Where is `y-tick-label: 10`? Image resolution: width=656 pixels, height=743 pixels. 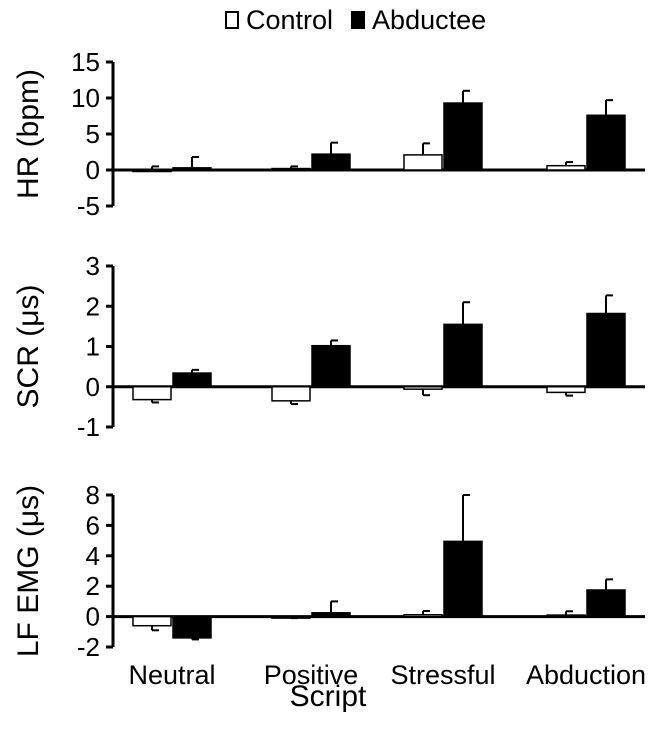
y-tick-label: 10 is located at coordinates (85, 98).